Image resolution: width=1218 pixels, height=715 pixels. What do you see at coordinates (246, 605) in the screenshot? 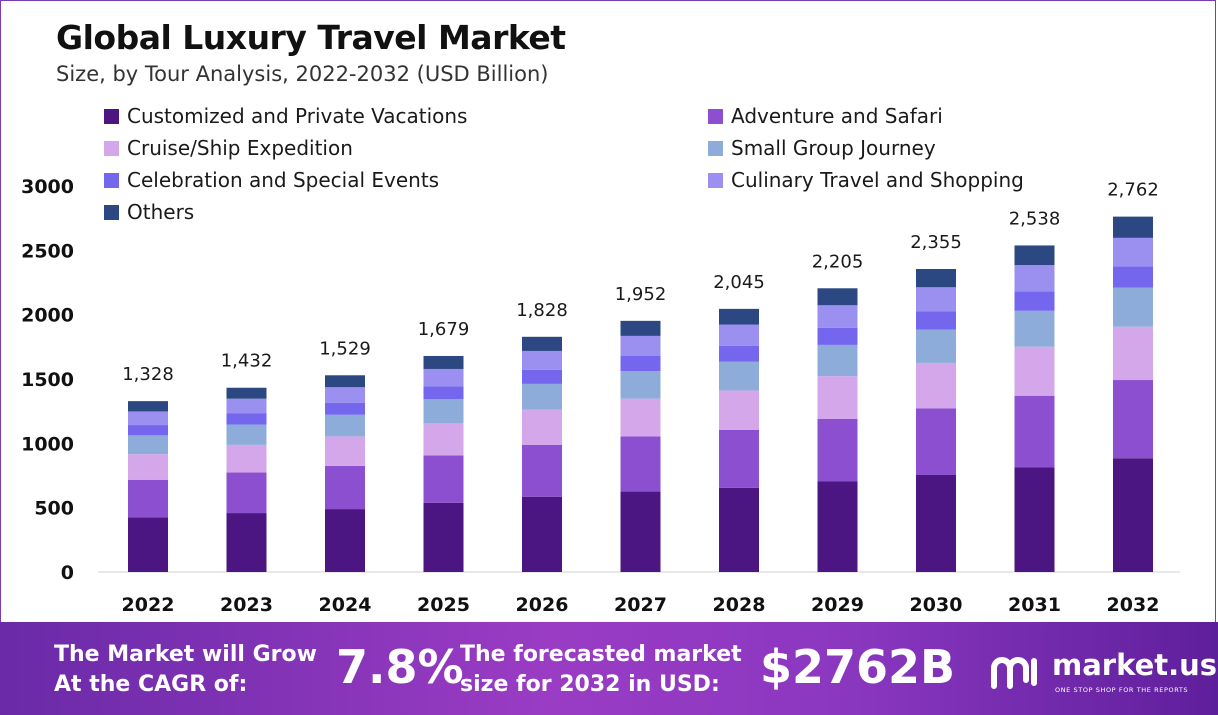
I see `x-tick-label: 2023` at bounding box center [246, 605].